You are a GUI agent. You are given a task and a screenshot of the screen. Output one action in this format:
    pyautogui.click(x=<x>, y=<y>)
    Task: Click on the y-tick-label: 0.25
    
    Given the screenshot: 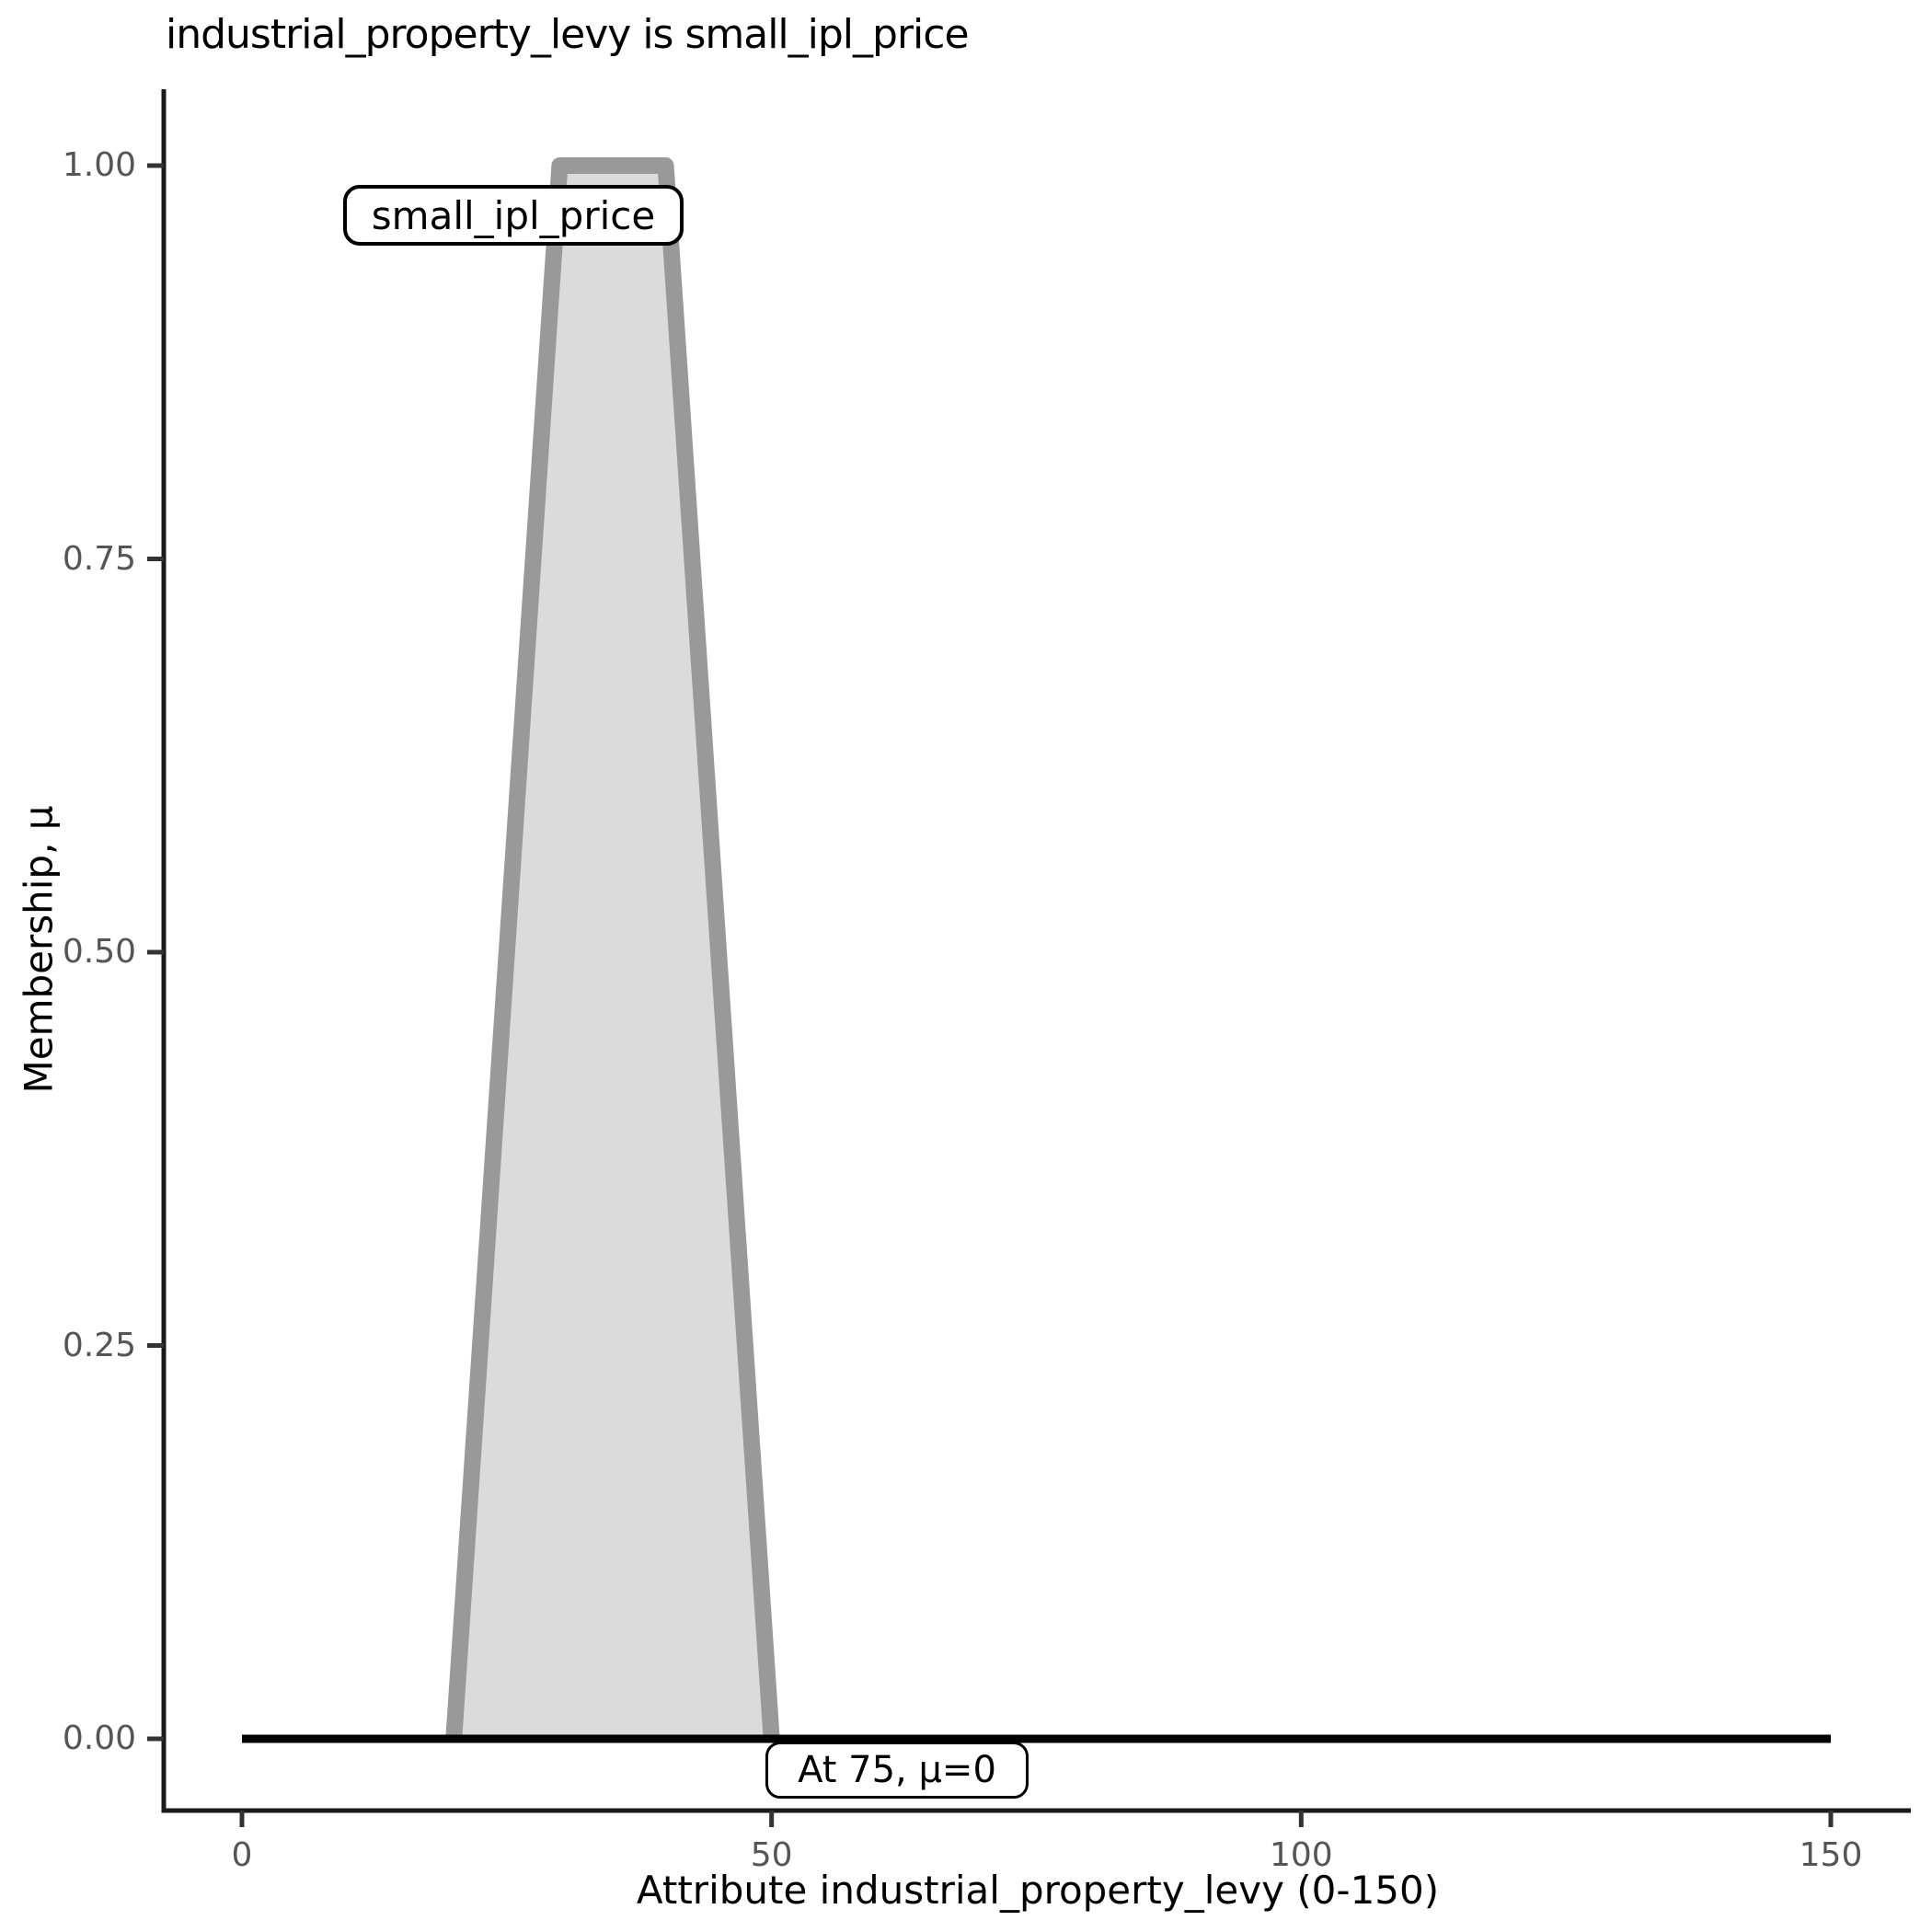 What is the action you would take?
    pyautogui.click(x=99, y=1345)
    